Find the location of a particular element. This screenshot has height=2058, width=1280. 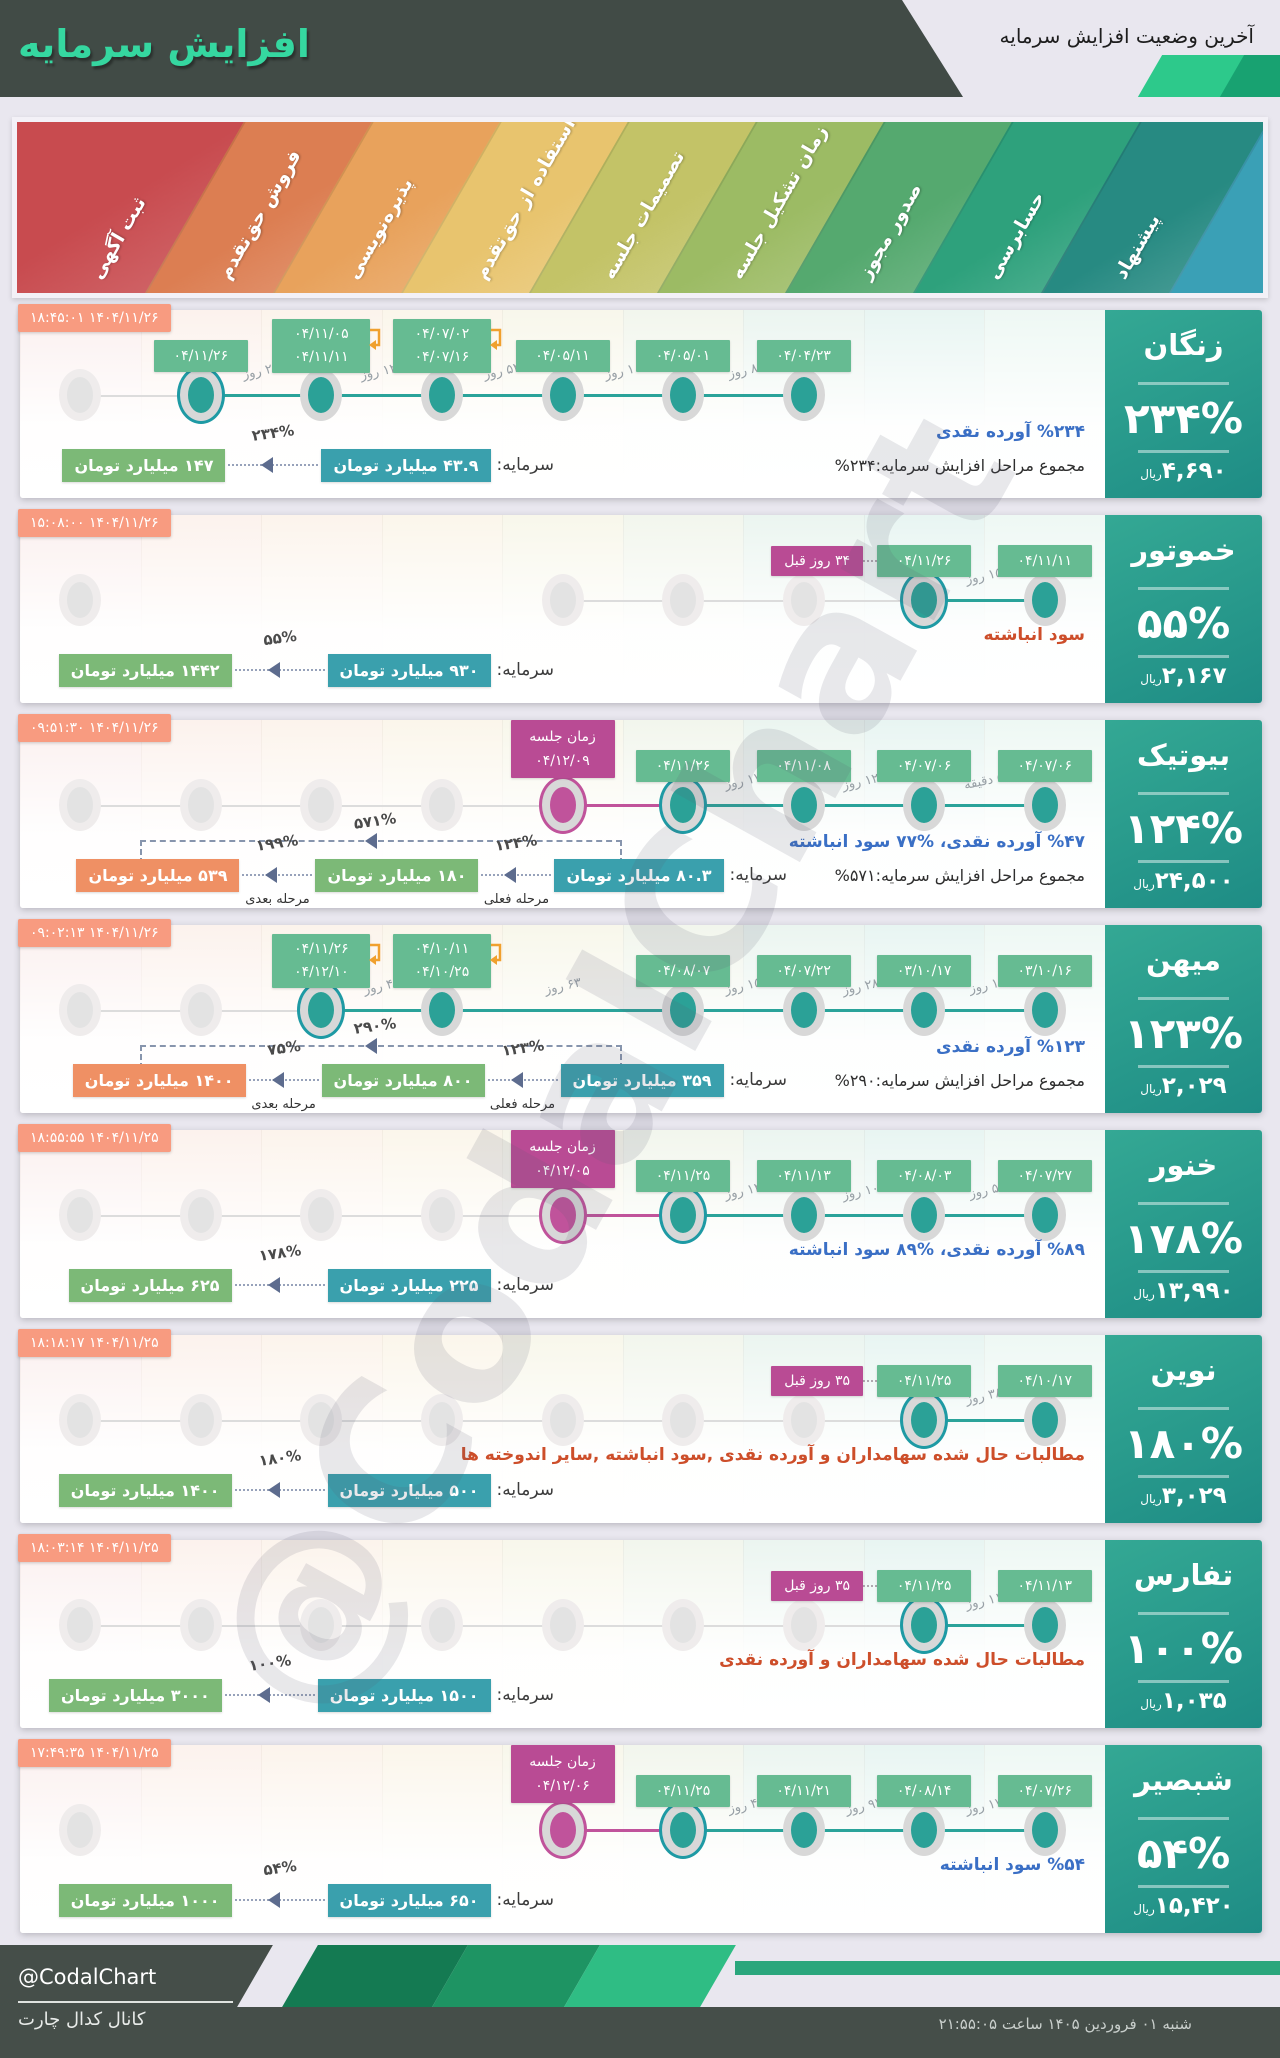

badge-line: ۰۴/۱۲/۰۵ is located at coordinates (562, 1171).